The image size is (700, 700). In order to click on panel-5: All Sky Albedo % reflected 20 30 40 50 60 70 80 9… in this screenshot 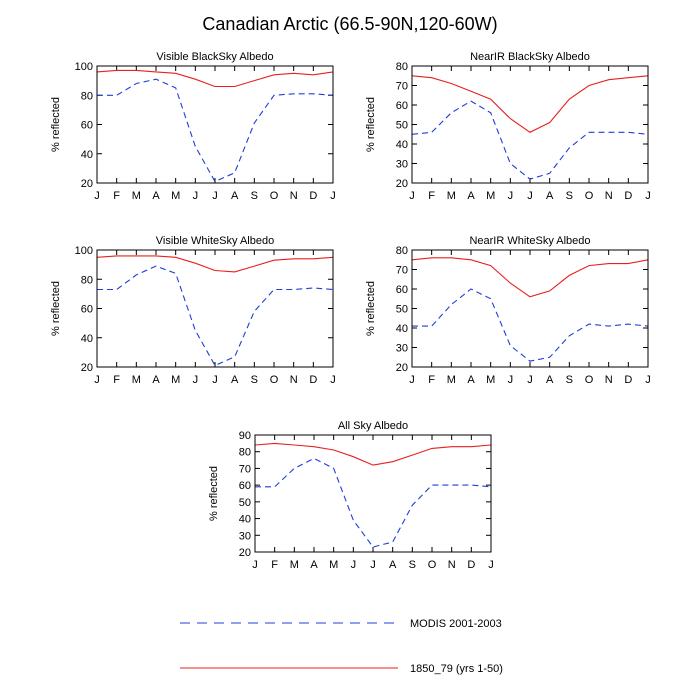, I will do `click(351, 495)`.